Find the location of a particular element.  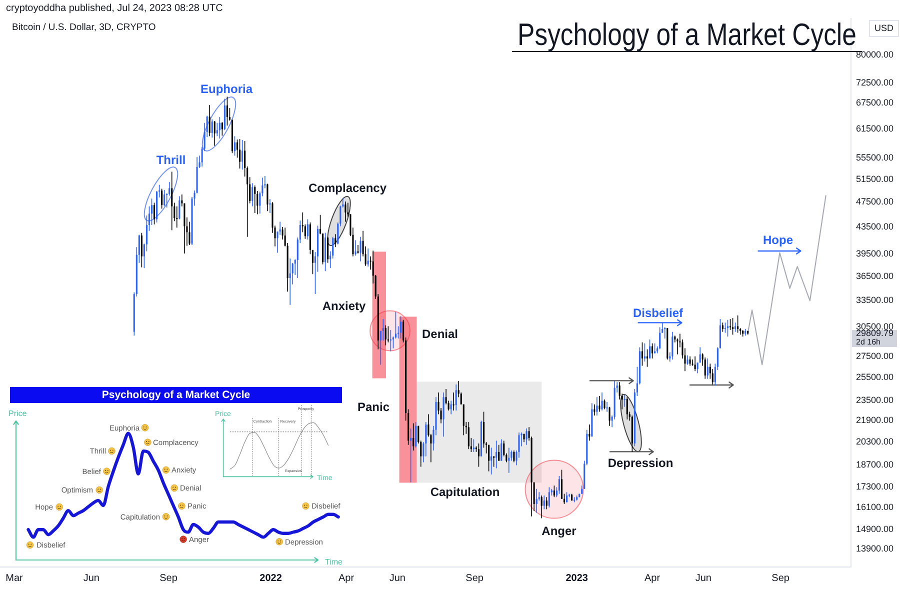

x-tick-label: 2023 is located at coordinates (577, 578).